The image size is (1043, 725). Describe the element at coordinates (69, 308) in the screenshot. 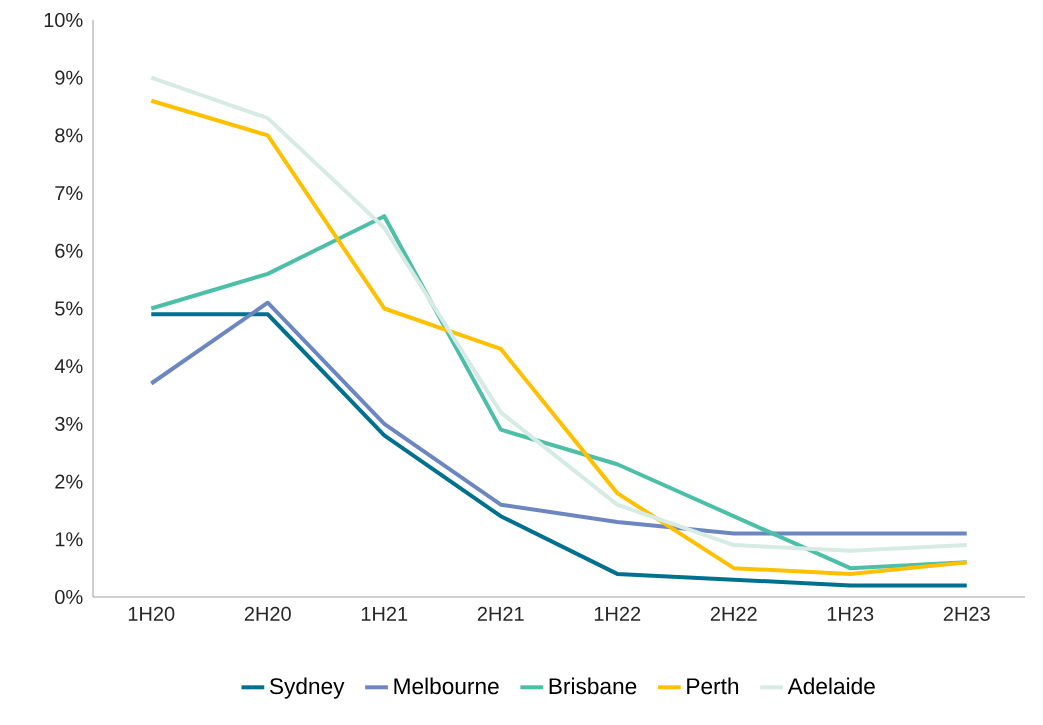

I see `y-tick-label: 5%` at that location.